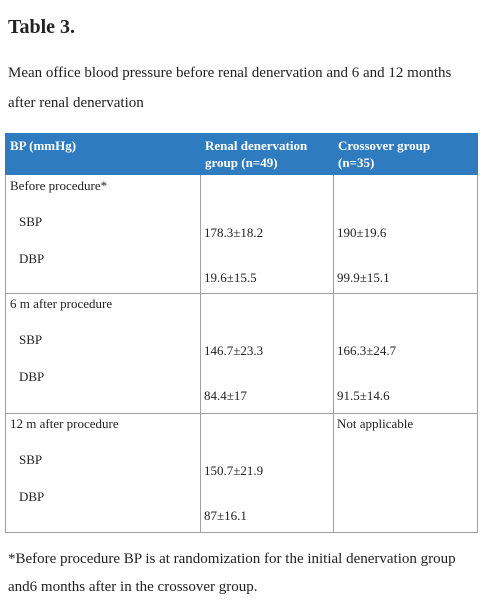 This screenshot has height=616, width=487. Describe the element at coordinates (367, 350) in the screenshot. I see `crossover-value: 166.3±24.7` at that location.